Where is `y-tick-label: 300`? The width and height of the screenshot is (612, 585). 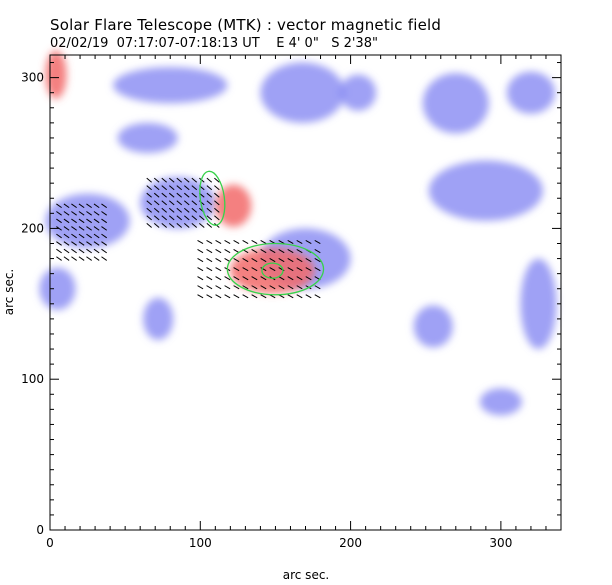 y-tick-label: 300 is located at coordinates (32, 78).